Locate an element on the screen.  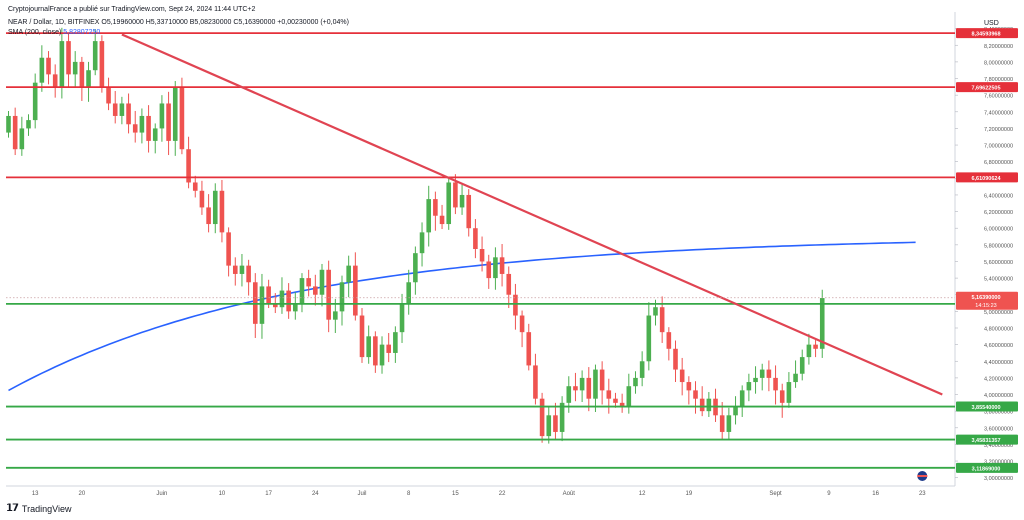
time-tick-label: 19 is located at coordinates (688, 494).